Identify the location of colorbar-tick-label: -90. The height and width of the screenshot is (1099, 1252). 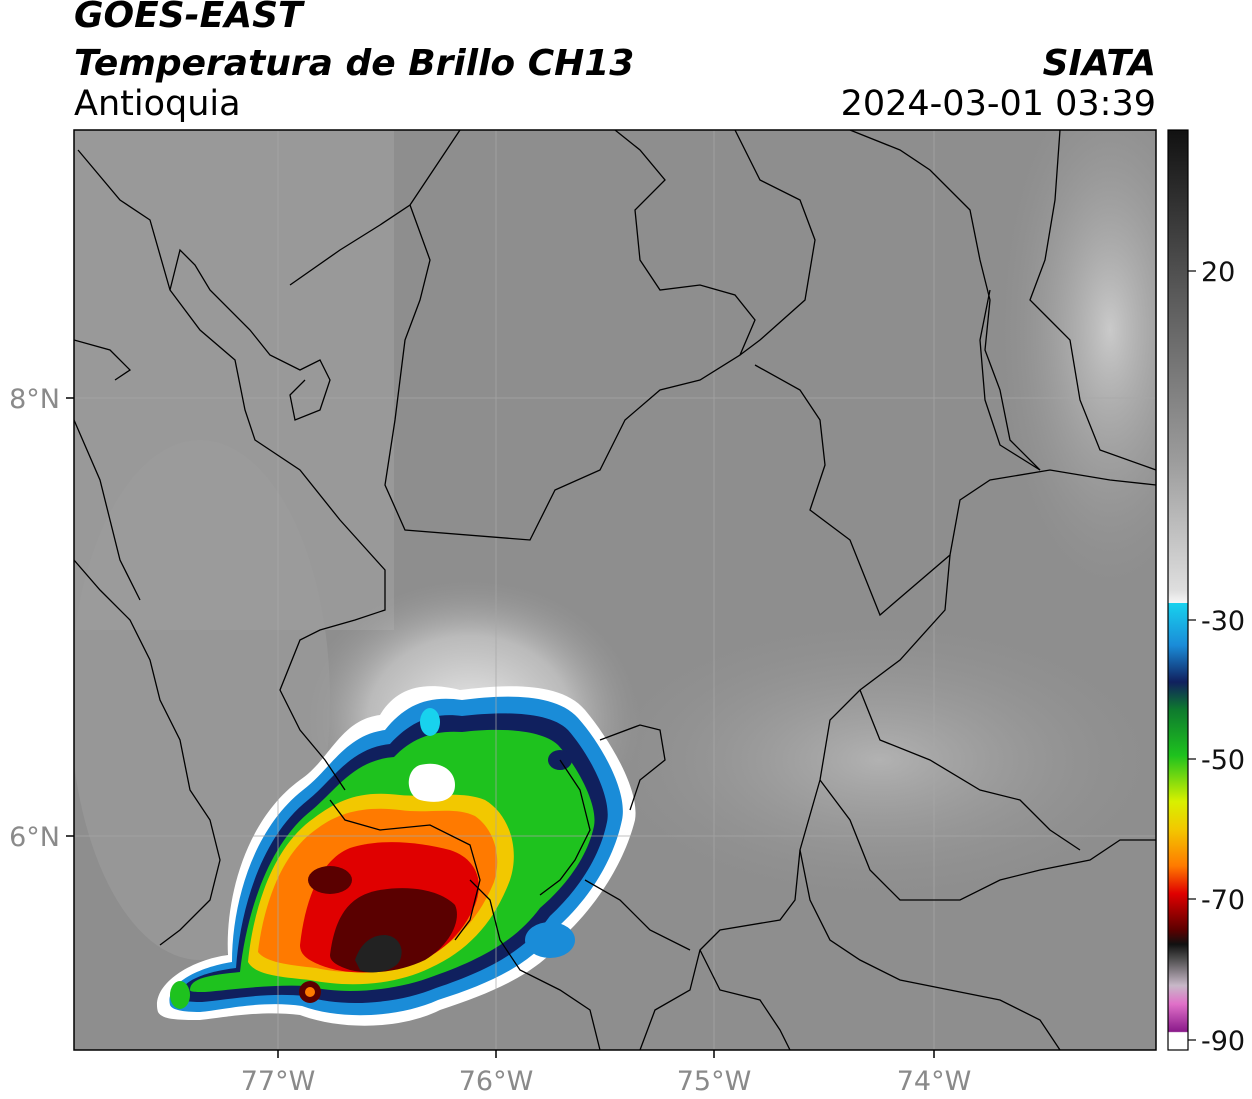
(1223, 1041).